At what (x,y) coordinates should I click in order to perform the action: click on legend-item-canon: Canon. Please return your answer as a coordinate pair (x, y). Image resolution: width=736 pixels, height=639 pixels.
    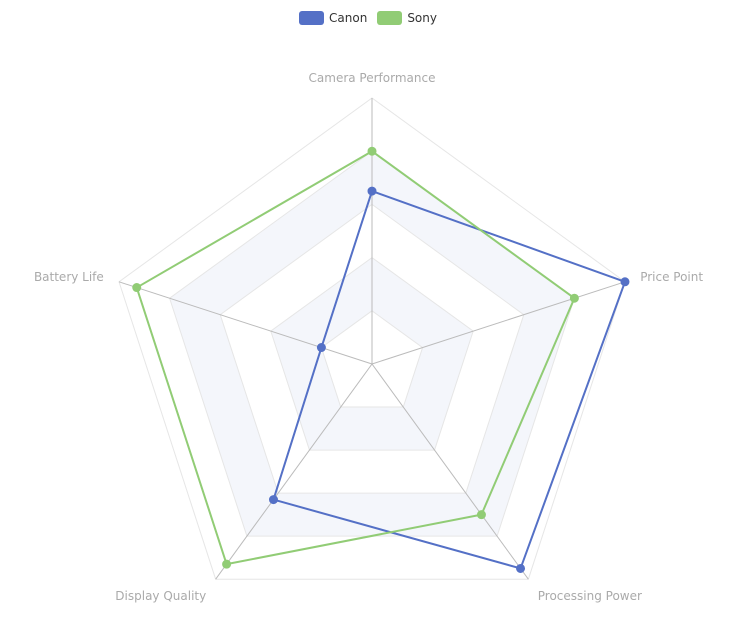
    Looking at the image, I should click on (333, 18).